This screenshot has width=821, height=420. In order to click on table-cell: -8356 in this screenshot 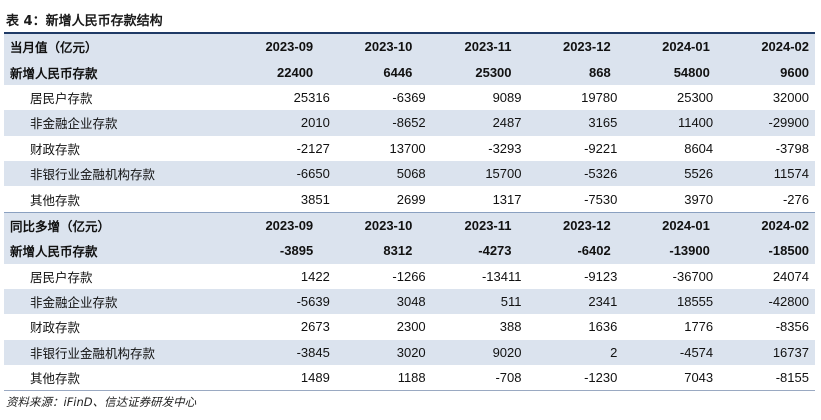, I will do `click(792, 327)`.